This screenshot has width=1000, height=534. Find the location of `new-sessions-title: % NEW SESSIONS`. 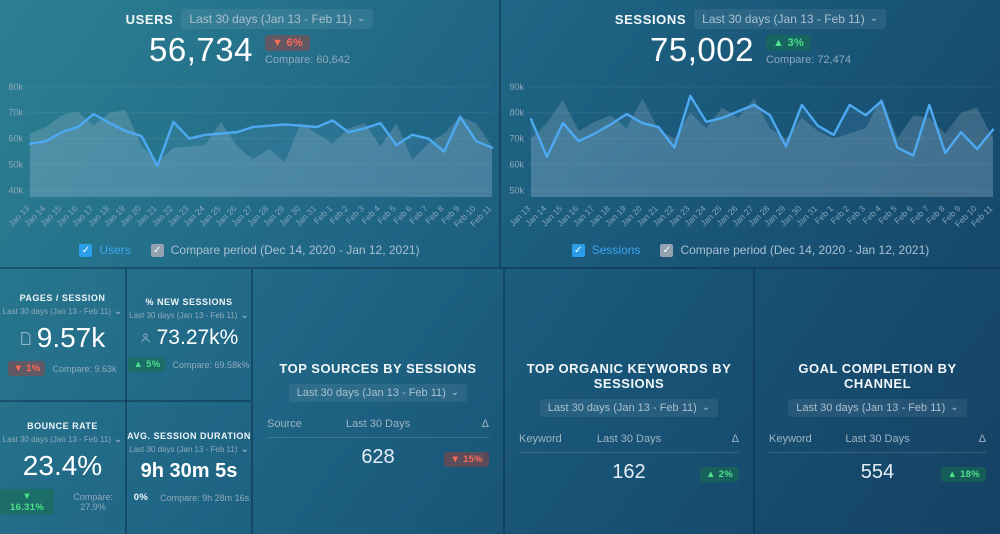

new-sessions-title: % NEW SESSIONS is located at coordinates (189, 302).